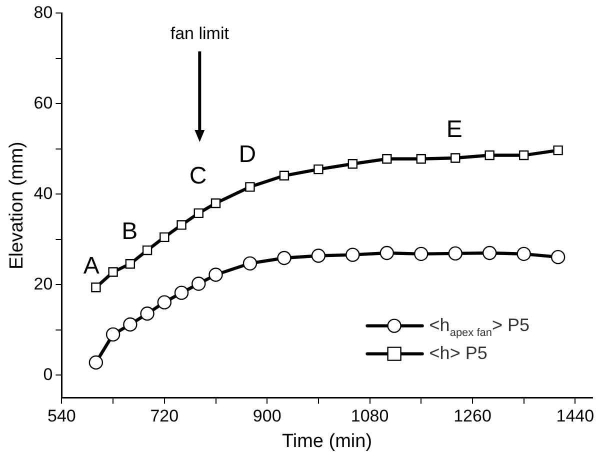 The image size is (600, 457). What do you see at coordinates (575, 416) in the screenshot?
I see `x-tick-label: 1440` at bounding box center [575, 416].